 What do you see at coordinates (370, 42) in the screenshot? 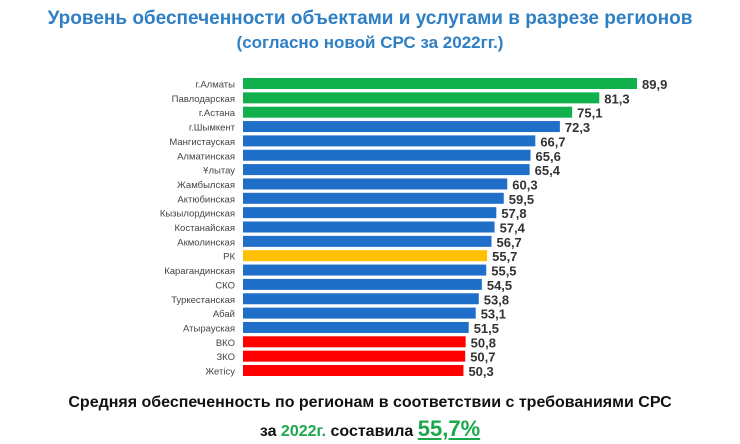
I see `page-subtitle: (согласно новой СРС за 2022гг.)` at bounding box center [370, 42].